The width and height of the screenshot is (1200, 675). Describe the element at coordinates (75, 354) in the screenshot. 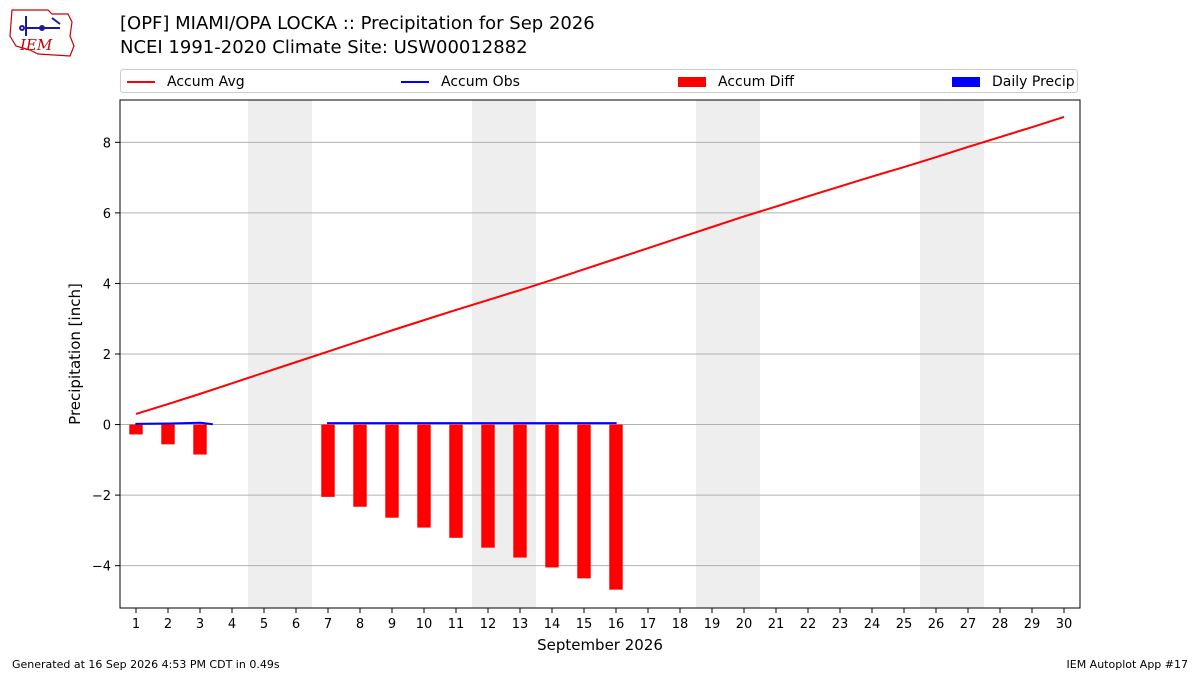

I see `y-axis-label: Precipitation [inch]` at that location.